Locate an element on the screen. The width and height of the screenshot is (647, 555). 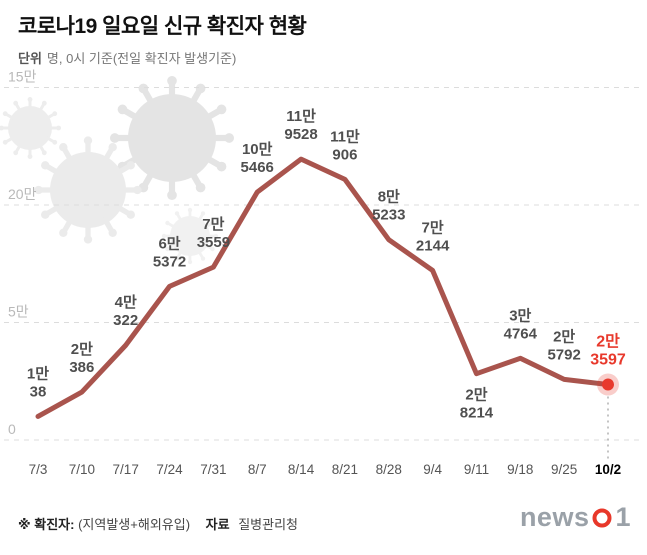
y-axis-tick-label: 15만 is located at coordinates (22, 77).